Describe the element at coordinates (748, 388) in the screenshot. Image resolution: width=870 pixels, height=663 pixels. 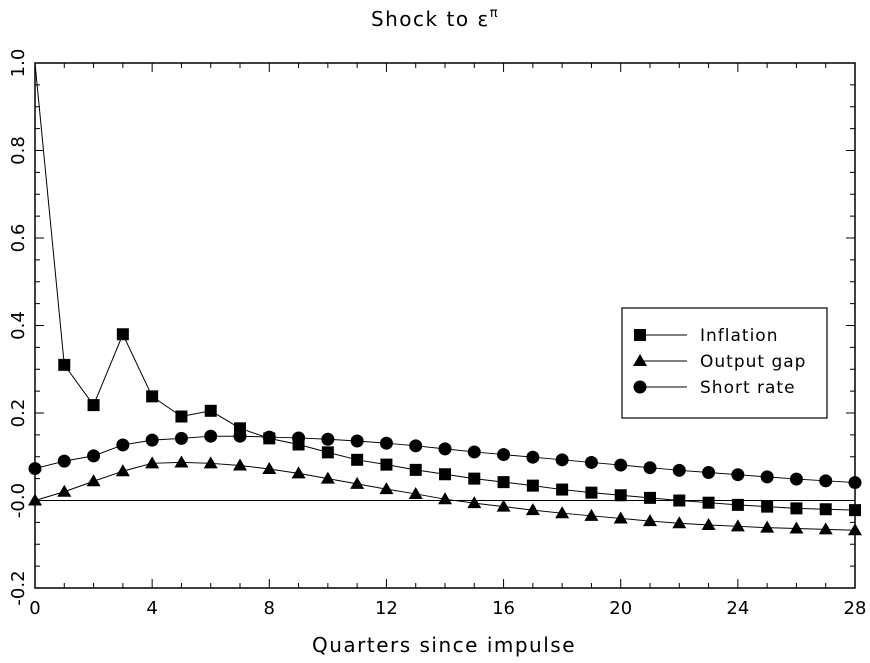
I see `legend-label-short-rate: Short rate` at that location.